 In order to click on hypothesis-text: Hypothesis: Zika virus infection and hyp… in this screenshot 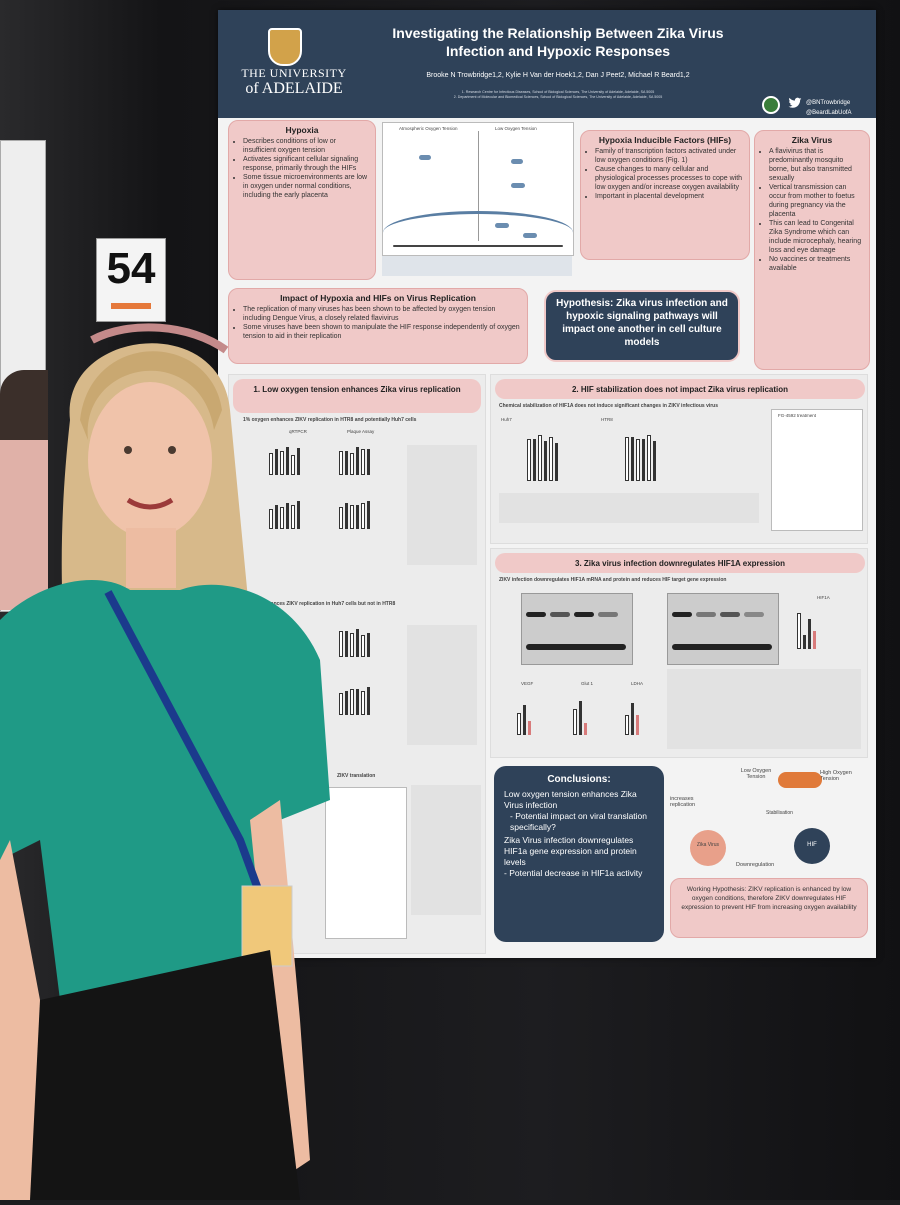, I will do `click(642, 323)`.